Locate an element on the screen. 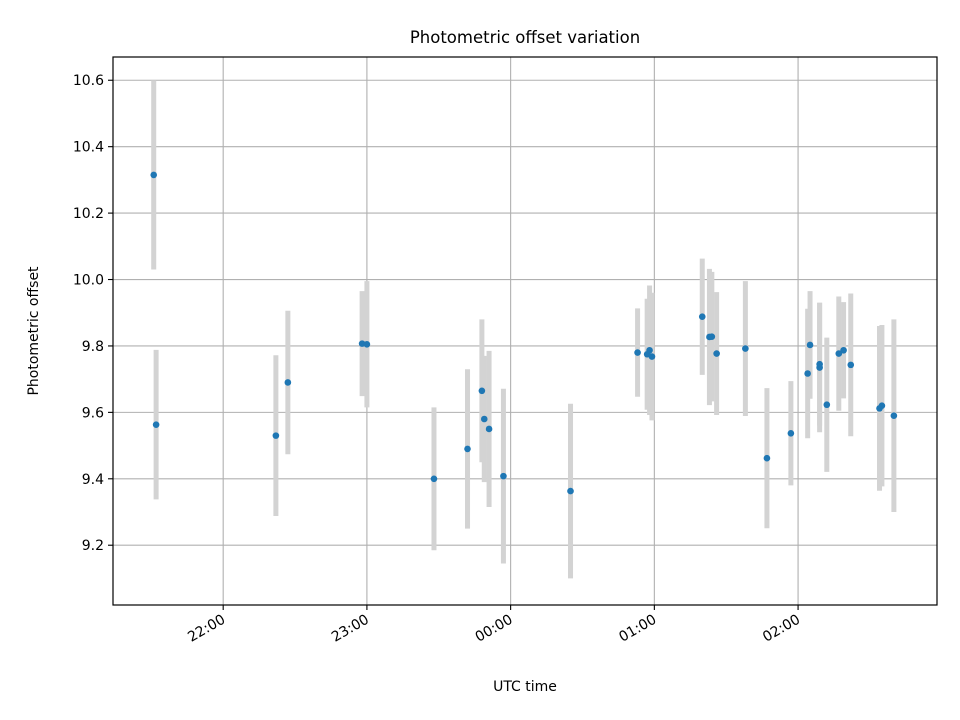  y-tick-label: 9.4 is located at coordinates (93, 480).